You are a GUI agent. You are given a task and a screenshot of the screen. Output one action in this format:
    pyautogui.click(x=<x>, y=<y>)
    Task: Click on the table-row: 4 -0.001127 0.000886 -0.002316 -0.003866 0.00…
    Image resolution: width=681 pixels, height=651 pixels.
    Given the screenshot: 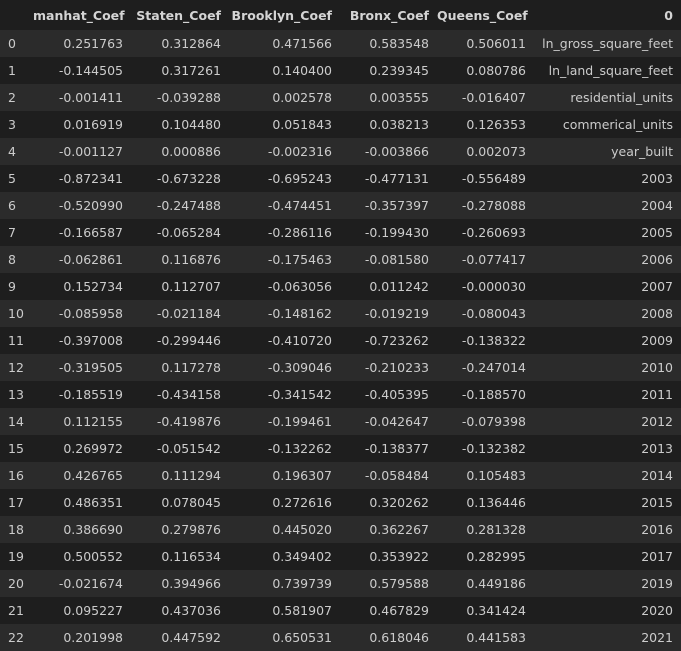 What is the action you would take?
    pyautogui.click(x=340, y=151)
    